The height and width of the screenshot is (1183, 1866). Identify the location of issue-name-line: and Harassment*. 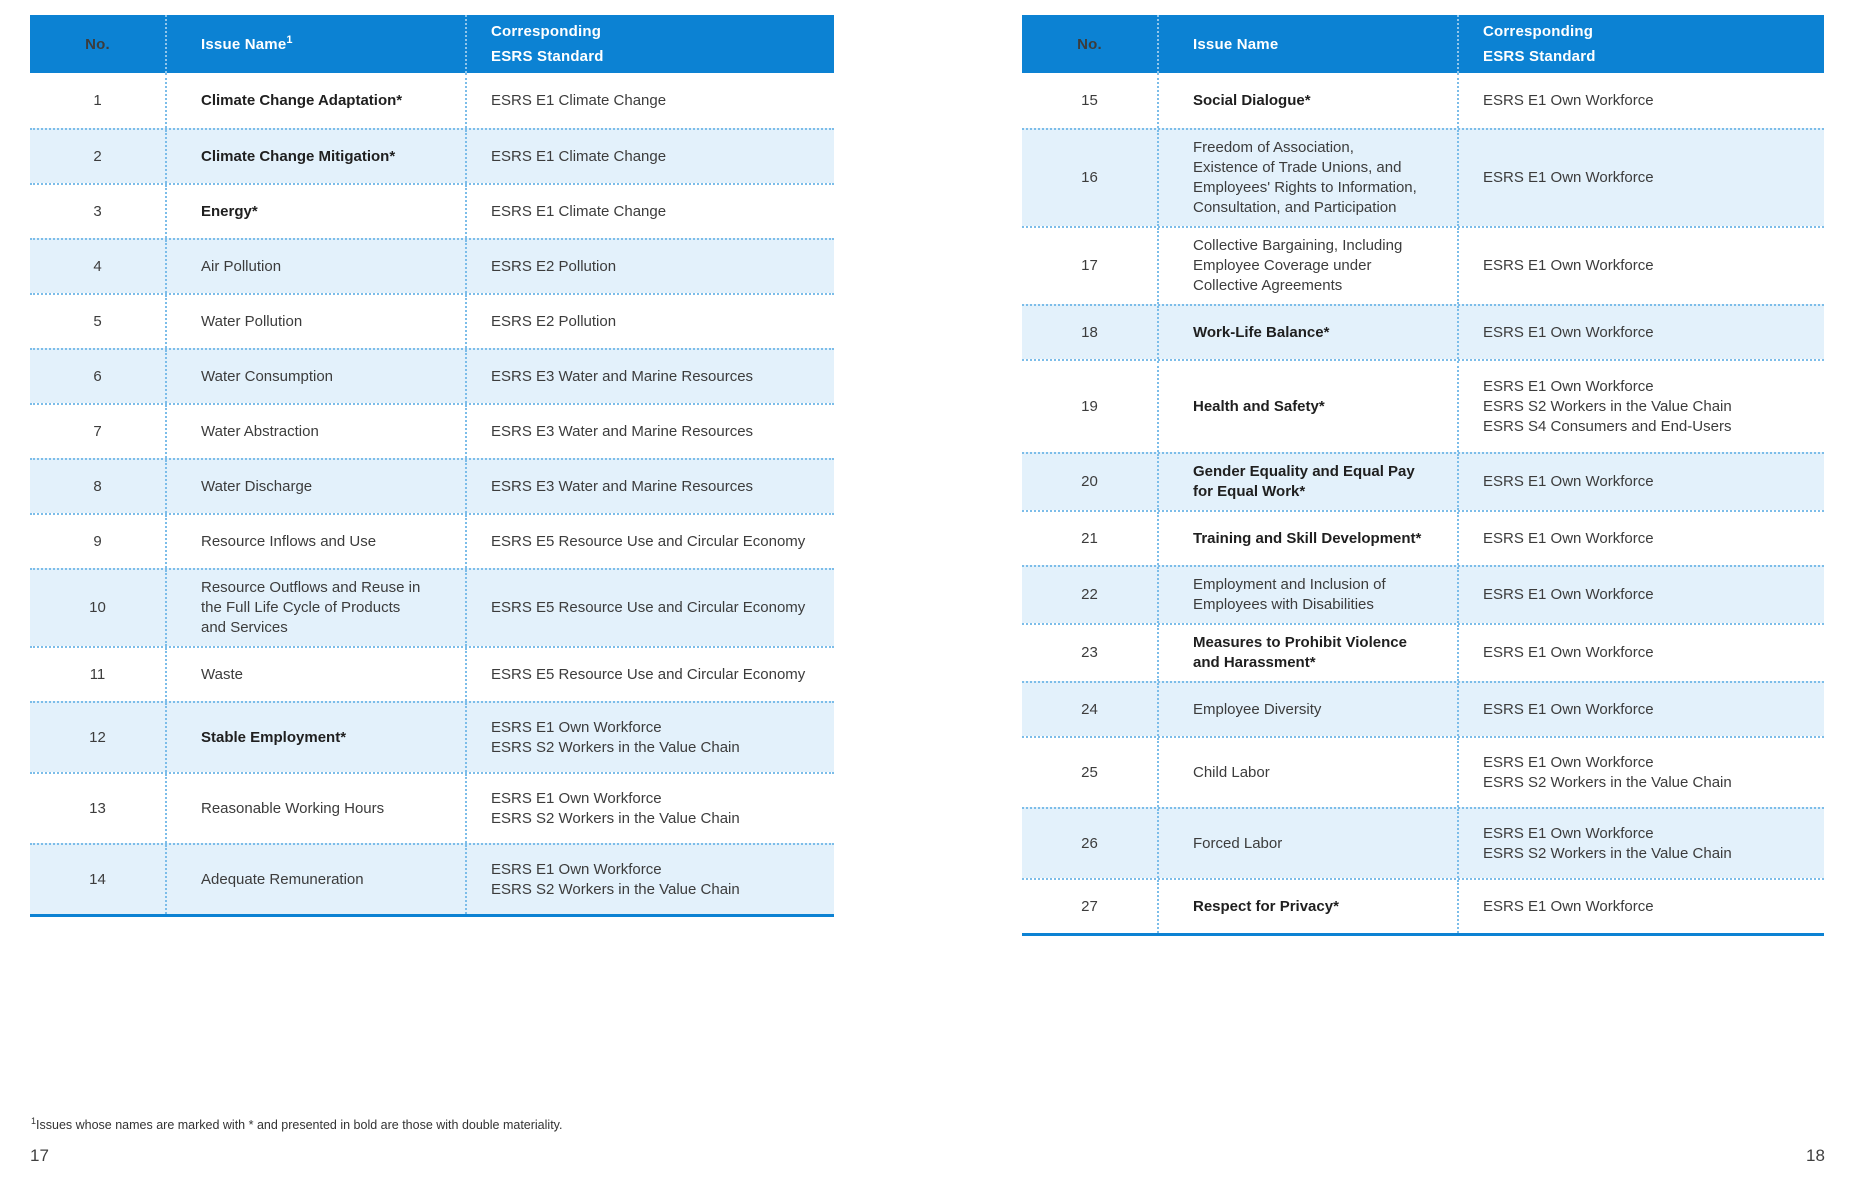
(1254, 662).